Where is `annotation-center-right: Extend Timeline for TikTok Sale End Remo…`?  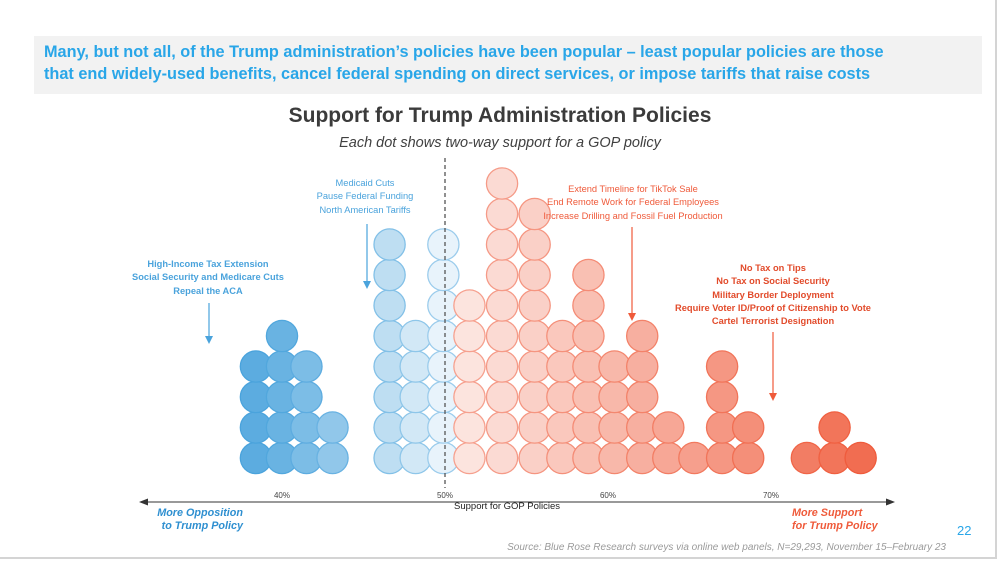 annotation-center-right: Extend Timeline for TikTok Sale End Remo… is located at coordinates (633, 203).